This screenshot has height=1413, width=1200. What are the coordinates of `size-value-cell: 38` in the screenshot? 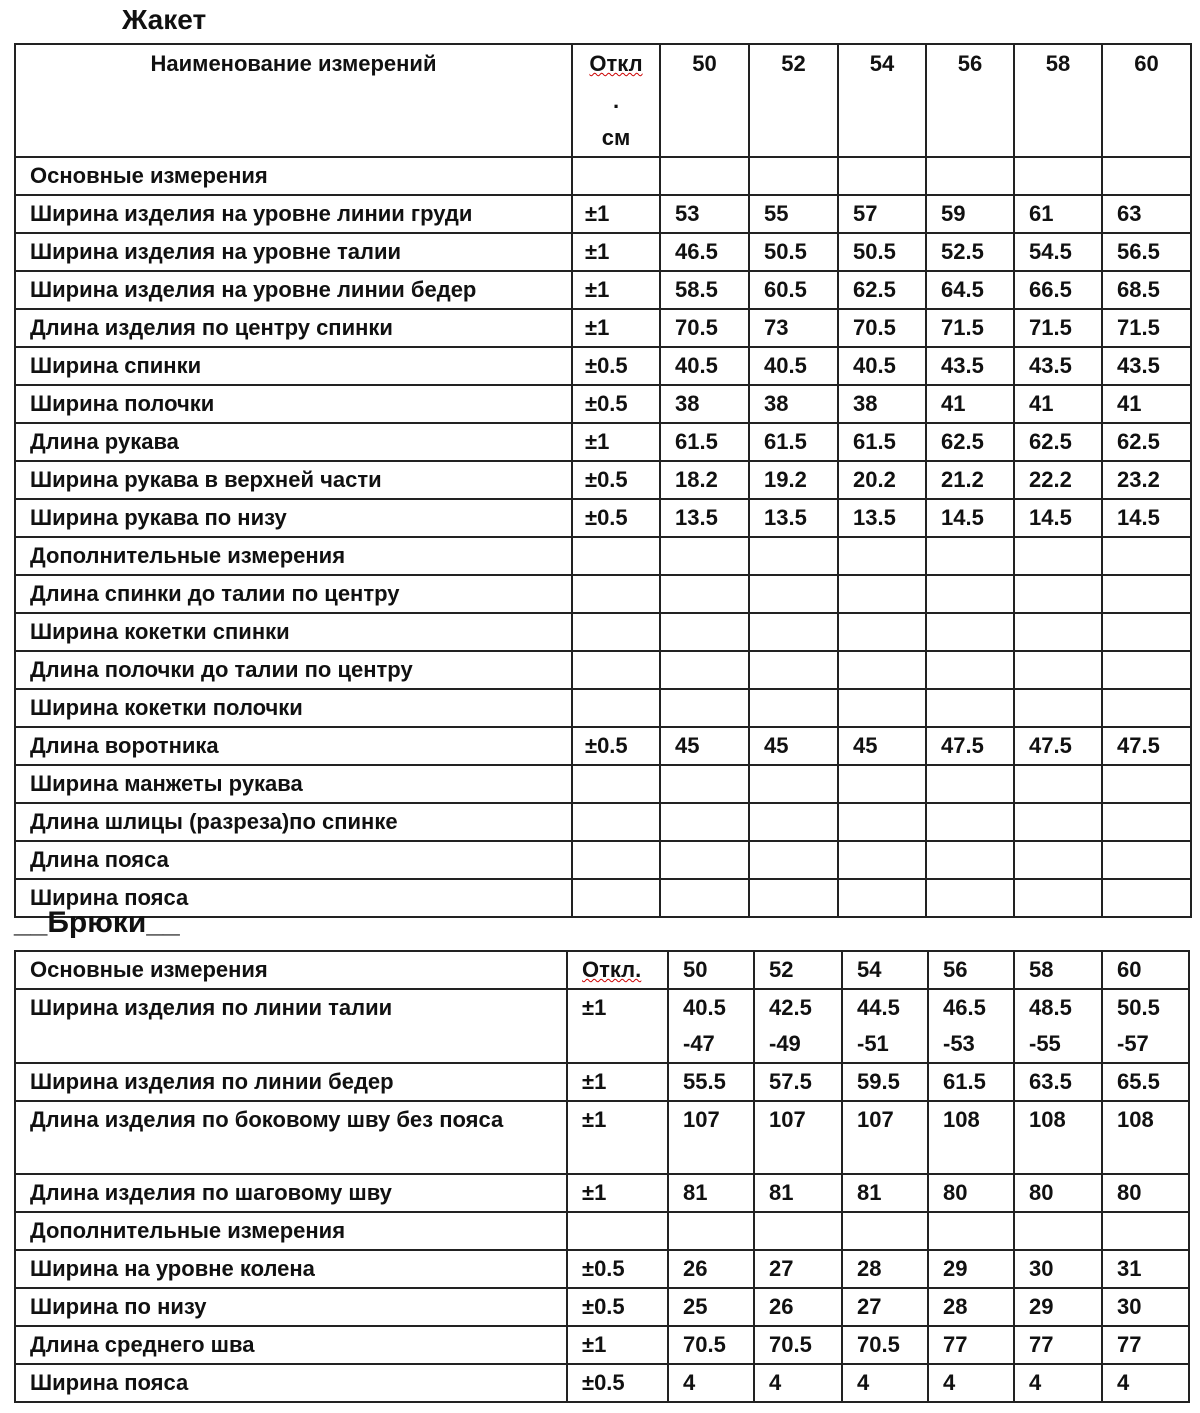 It's located at (882, 404).